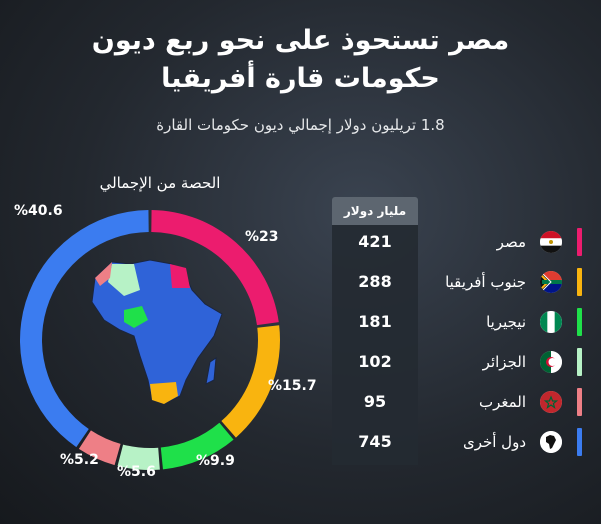 This screenshot has width=601, height=524. Describe the element at coordinates (375, 441) in the screenshot. I see `value-cell: 745` at that location.